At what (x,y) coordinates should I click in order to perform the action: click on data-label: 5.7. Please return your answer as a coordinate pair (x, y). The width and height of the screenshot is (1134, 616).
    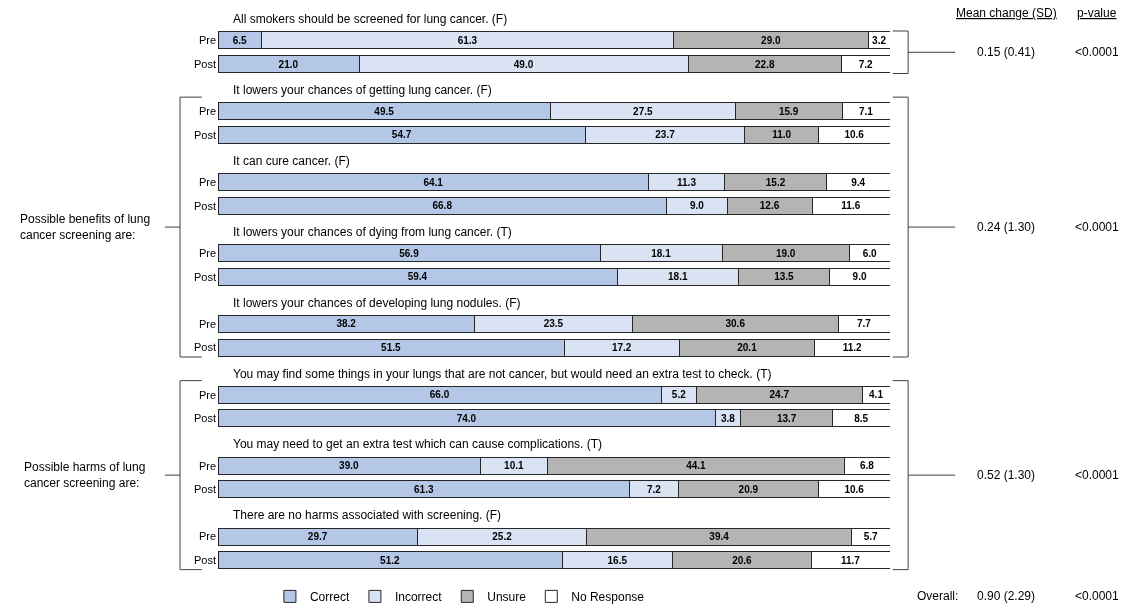
    Looking at the image, I should click on (871, 537).